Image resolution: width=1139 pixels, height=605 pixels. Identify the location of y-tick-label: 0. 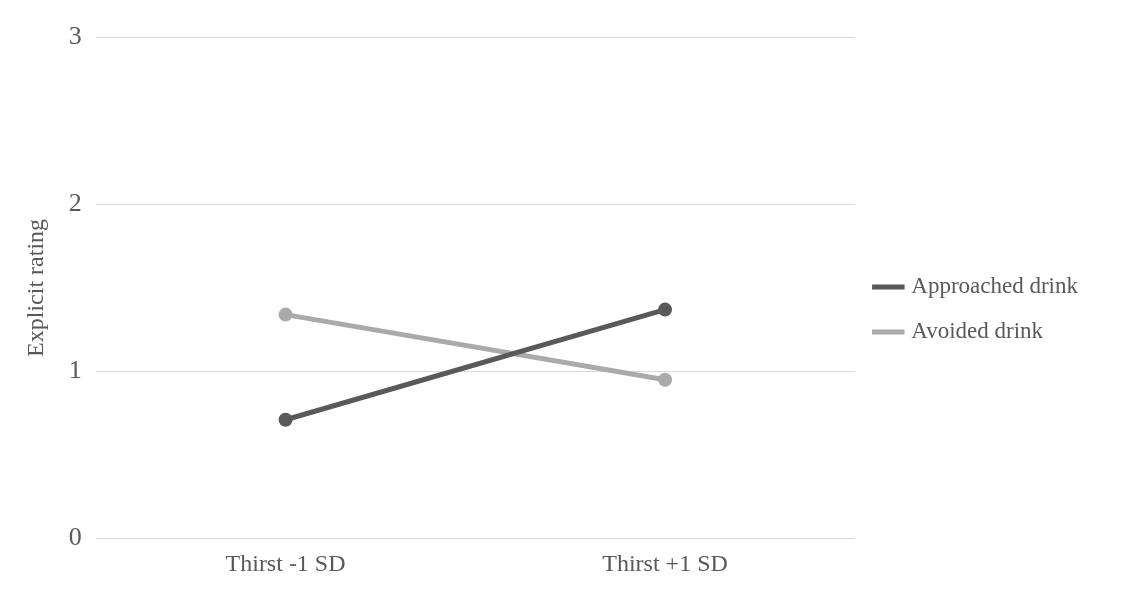
(75, 537).